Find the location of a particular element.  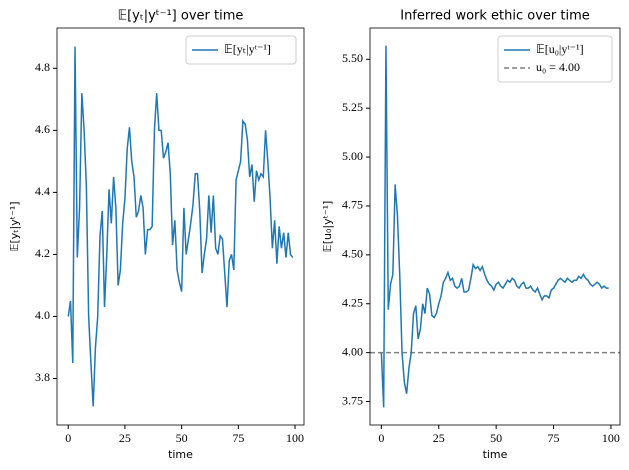

y-tick-label: 4.8 is located at coordinates (42, 67).